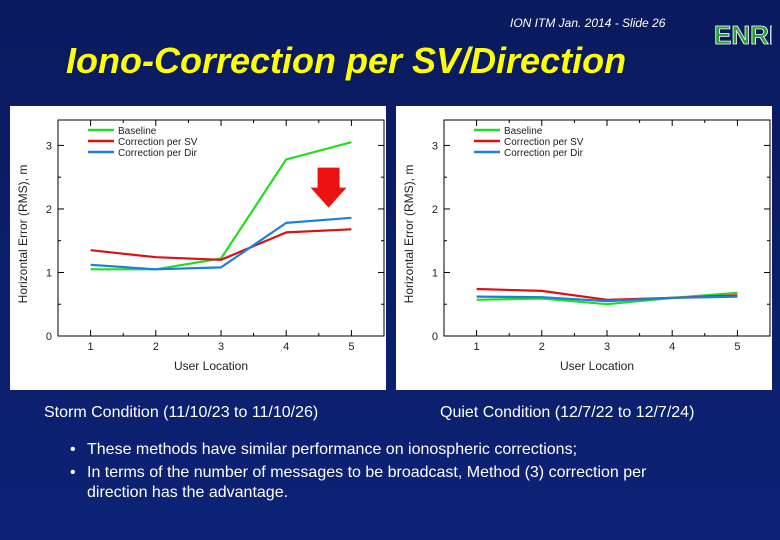  I want to click on down-arrow-icon, so click(328, 187).